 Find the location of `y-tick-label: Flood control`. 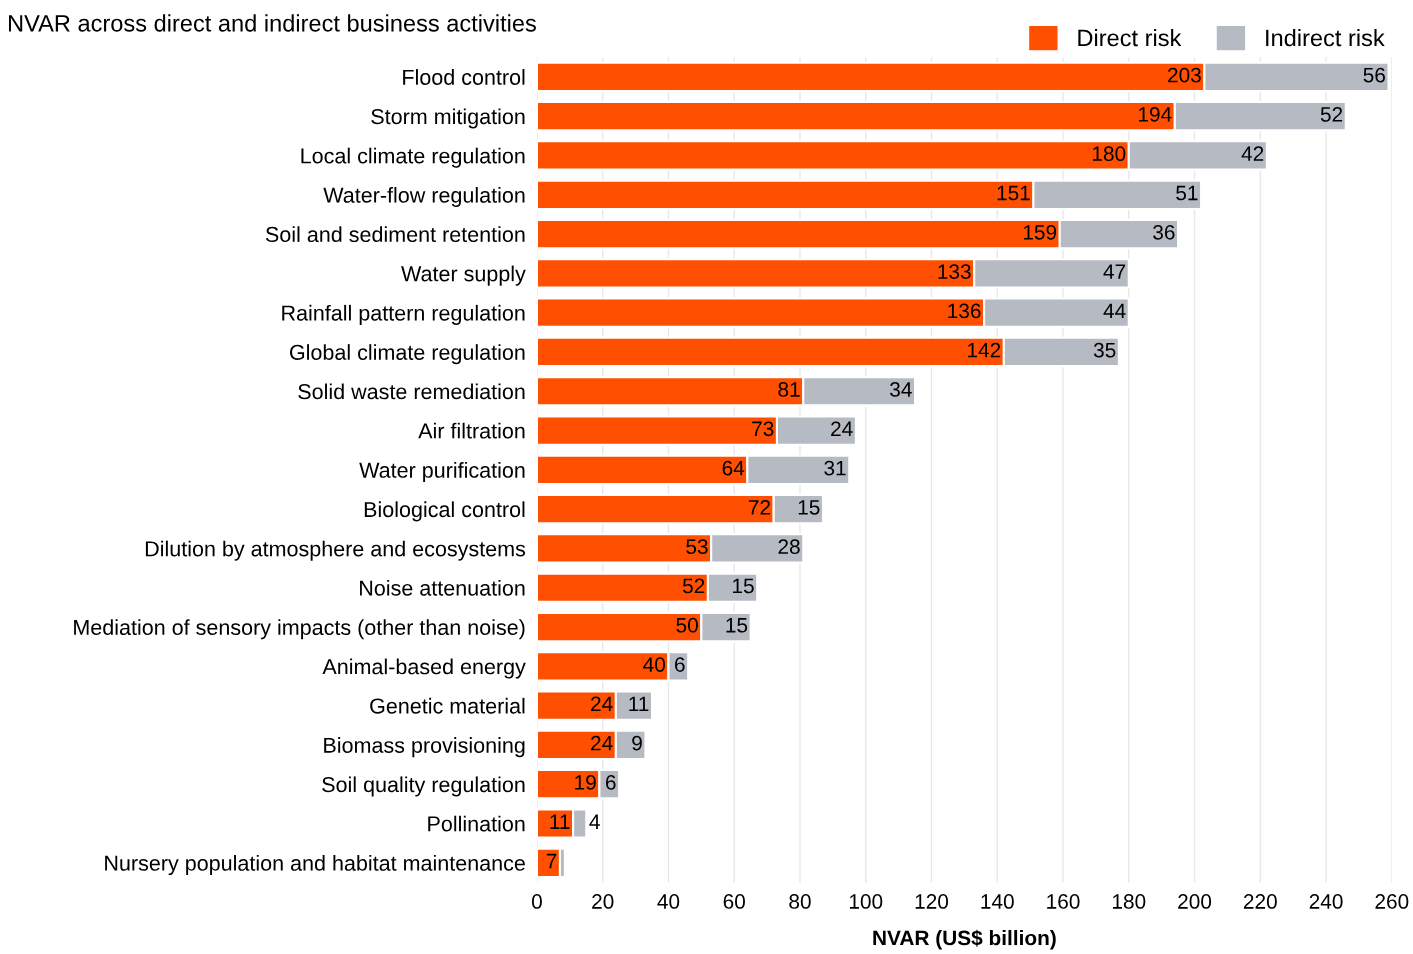

y-tick-label: Flood control is located at coordinates (464, 77).